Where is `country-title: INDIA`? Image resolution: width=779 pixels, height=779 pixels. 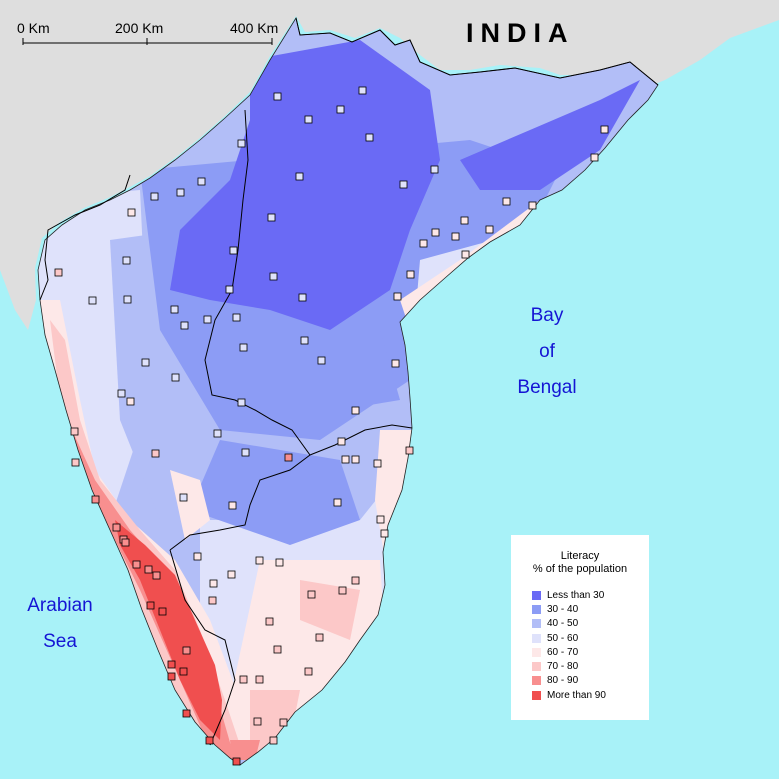
country-title: INDIA is located at coordinates (520, 33).